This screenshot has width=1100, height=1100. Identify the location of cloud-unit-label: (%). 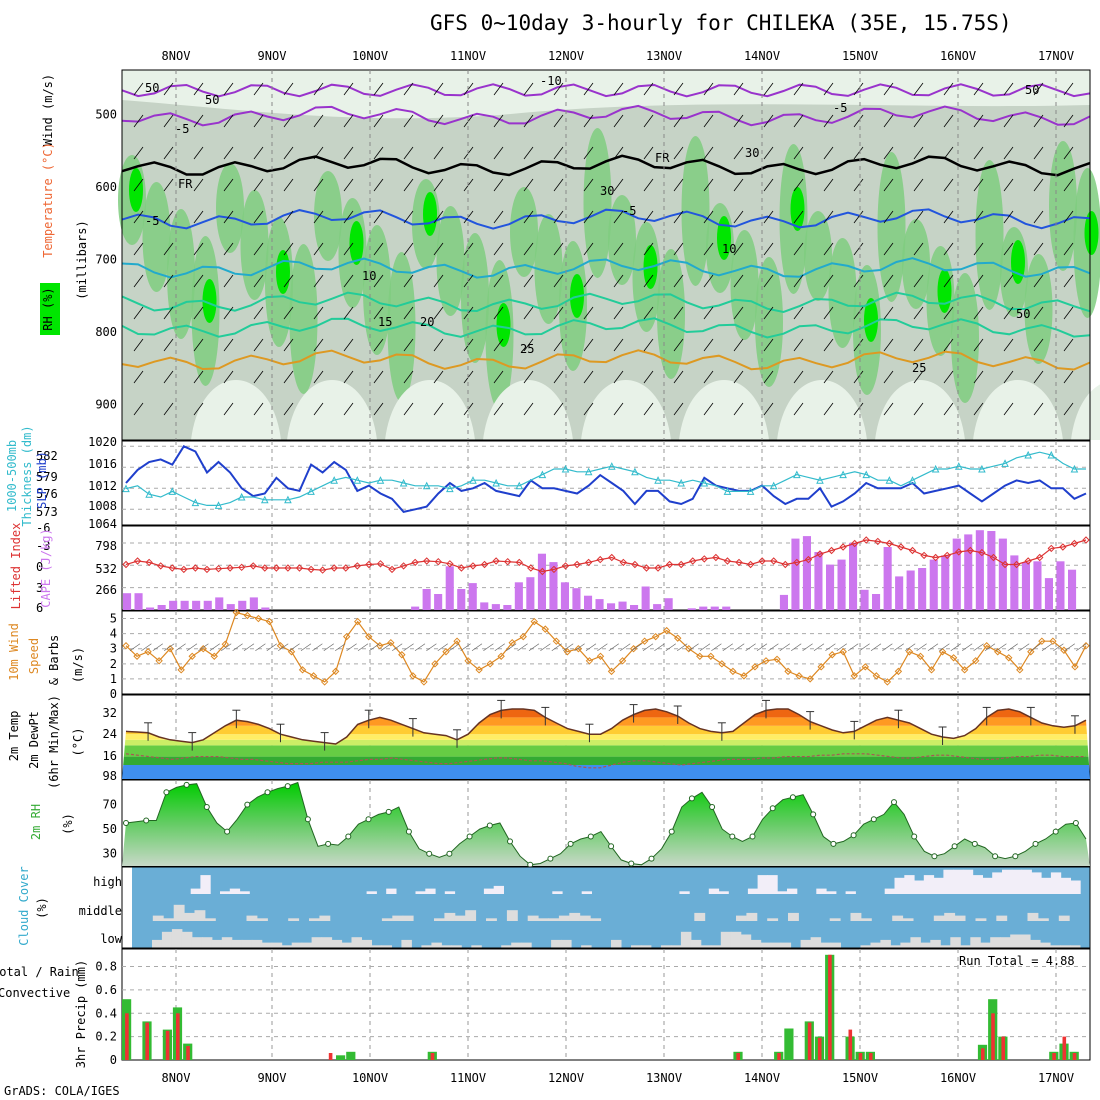
(42, 908).